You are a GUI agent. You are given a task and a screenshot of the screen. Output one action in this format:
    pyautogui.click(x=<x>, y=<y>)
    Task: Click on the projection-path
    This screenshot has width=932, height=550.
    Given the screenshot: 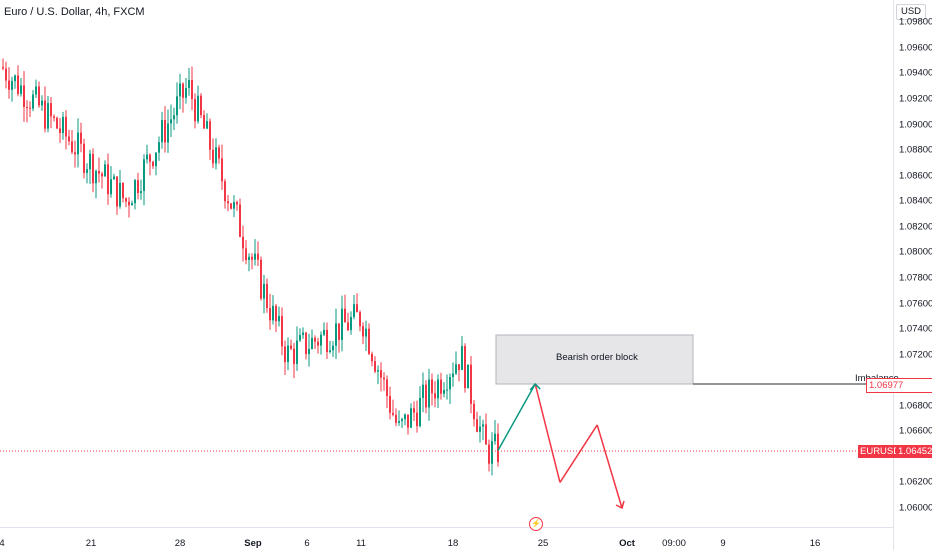 What is the action you would take?
    pyautogui.click(x=561, y=446)
    